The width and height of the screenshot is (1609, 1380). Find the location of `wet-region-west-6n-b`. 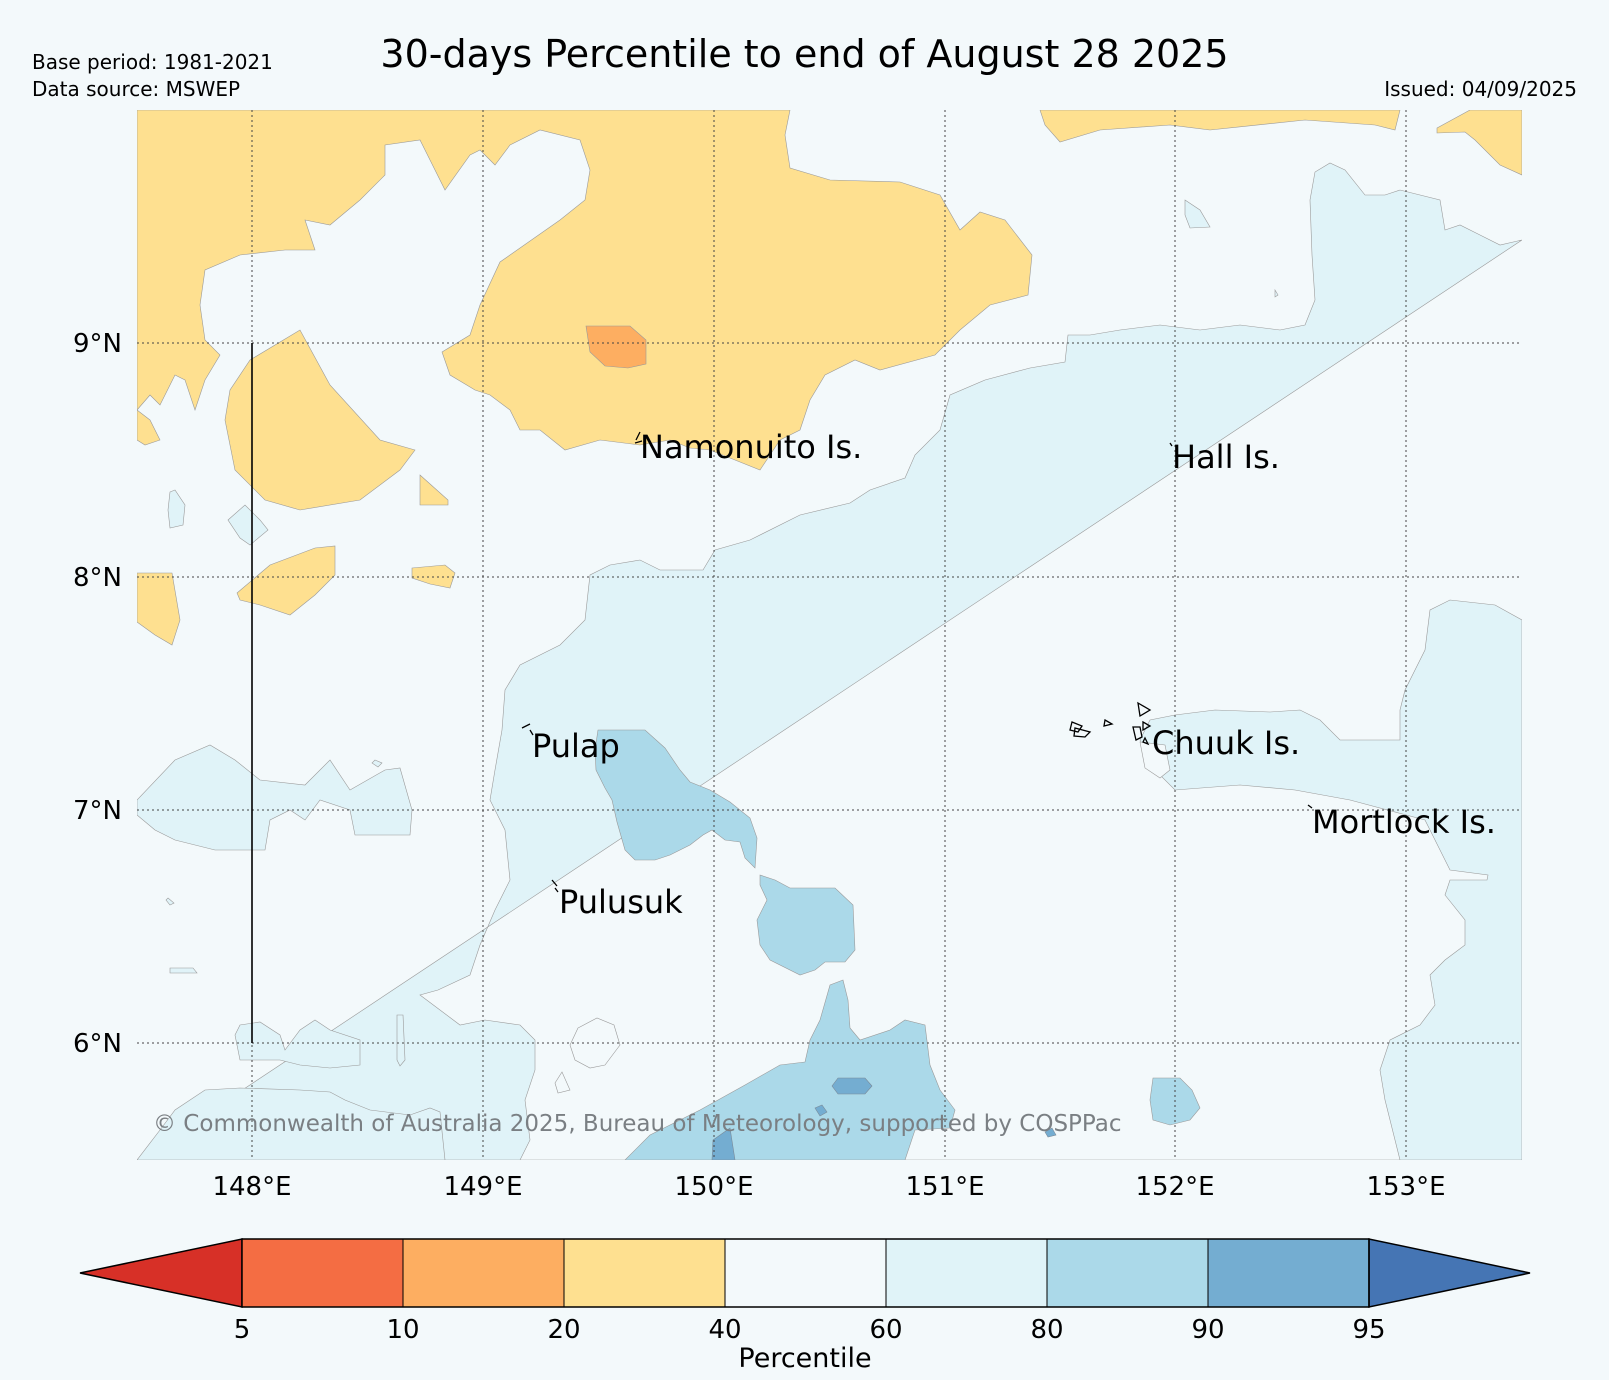

wet-region-west-6n-b is located at coordinates (297, 1044).